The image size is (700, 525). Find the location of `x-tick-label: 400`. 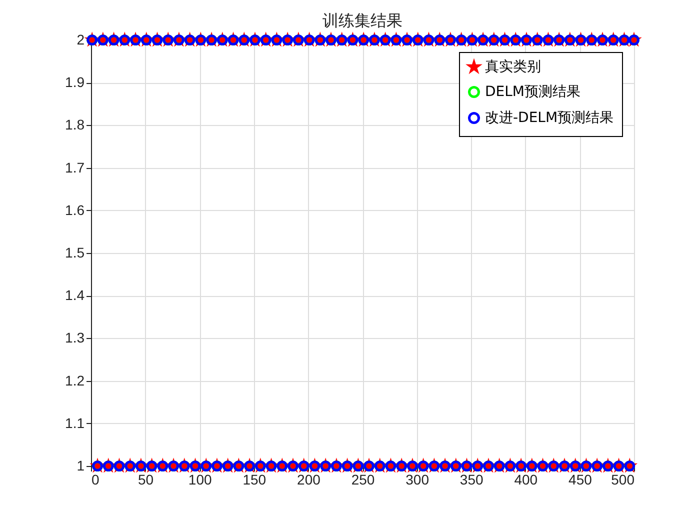

x-tick-label: 400 is located at coordinates (526, 480).